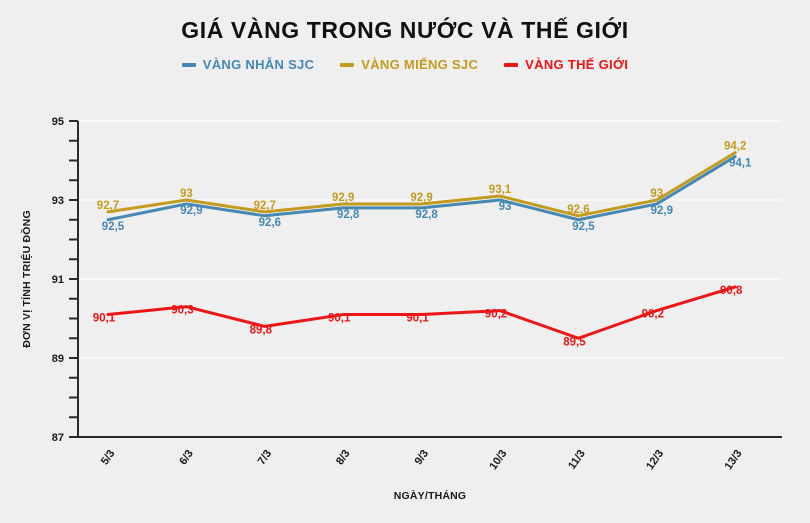  Describe the element at coordinates (270, 223) in the screenshot. I see `data-label-vang-nhan-sjc: 92,6` at that location.